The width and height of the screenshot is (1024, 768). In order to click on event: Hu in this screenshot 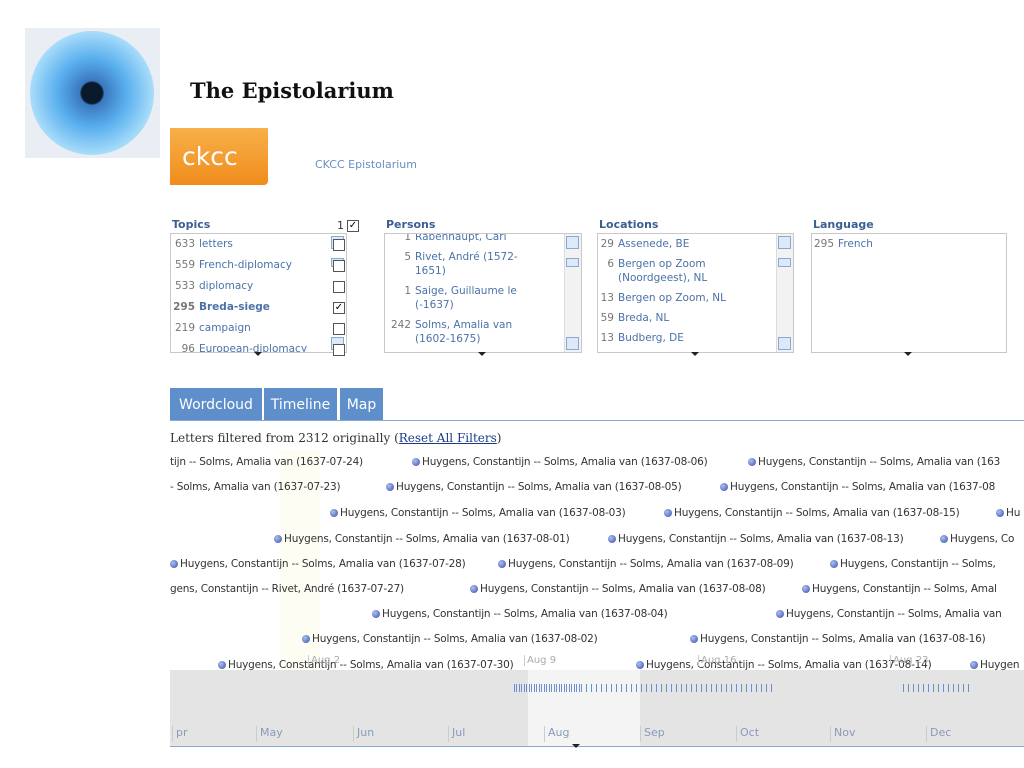, I will do `click(1008, 513)`.